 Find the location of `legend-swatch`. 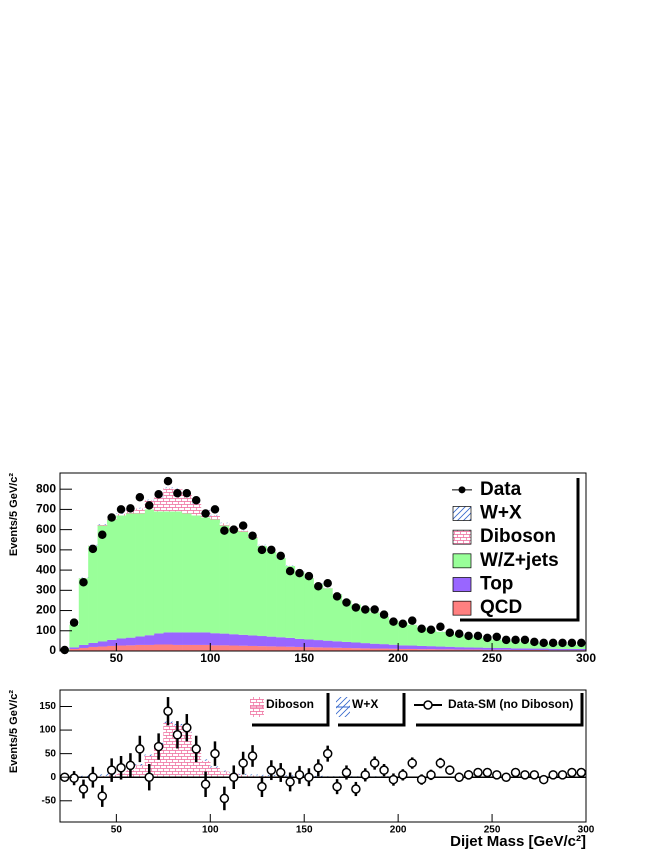

legend-swatch is located at coordinates (462, 608).